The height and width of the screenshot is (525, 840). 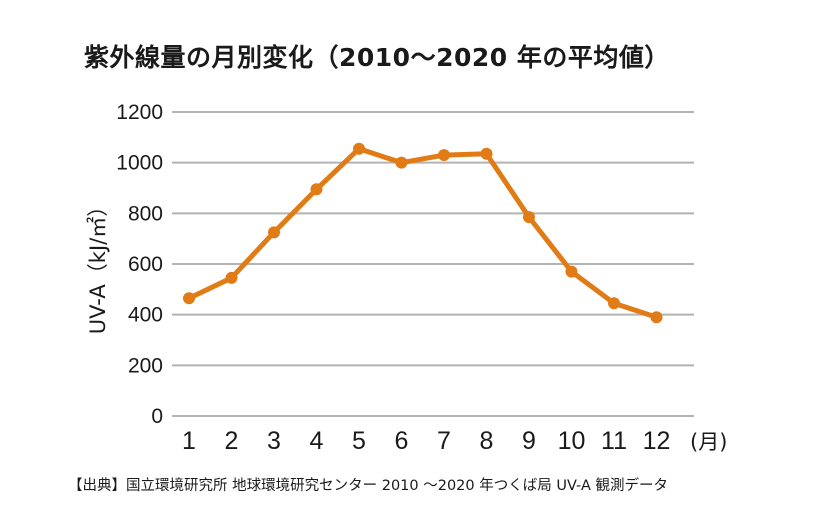 What do you see at coordinates (377, 57) in the screenshot?
I see `chart-title: 紫外線量の月別変化（2010～2020 年の平均値）` at bounding box center [377, 57].